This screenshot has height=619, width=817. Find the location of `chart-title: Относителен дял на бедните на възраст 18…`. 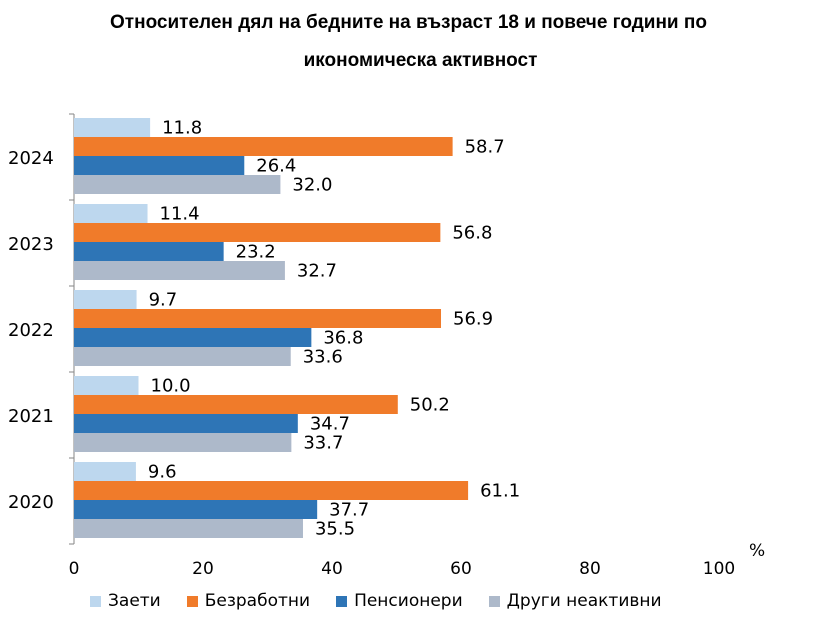

chart-title: Относителен дял на бедните на възраст 18… is located at coordinates (408, 42).